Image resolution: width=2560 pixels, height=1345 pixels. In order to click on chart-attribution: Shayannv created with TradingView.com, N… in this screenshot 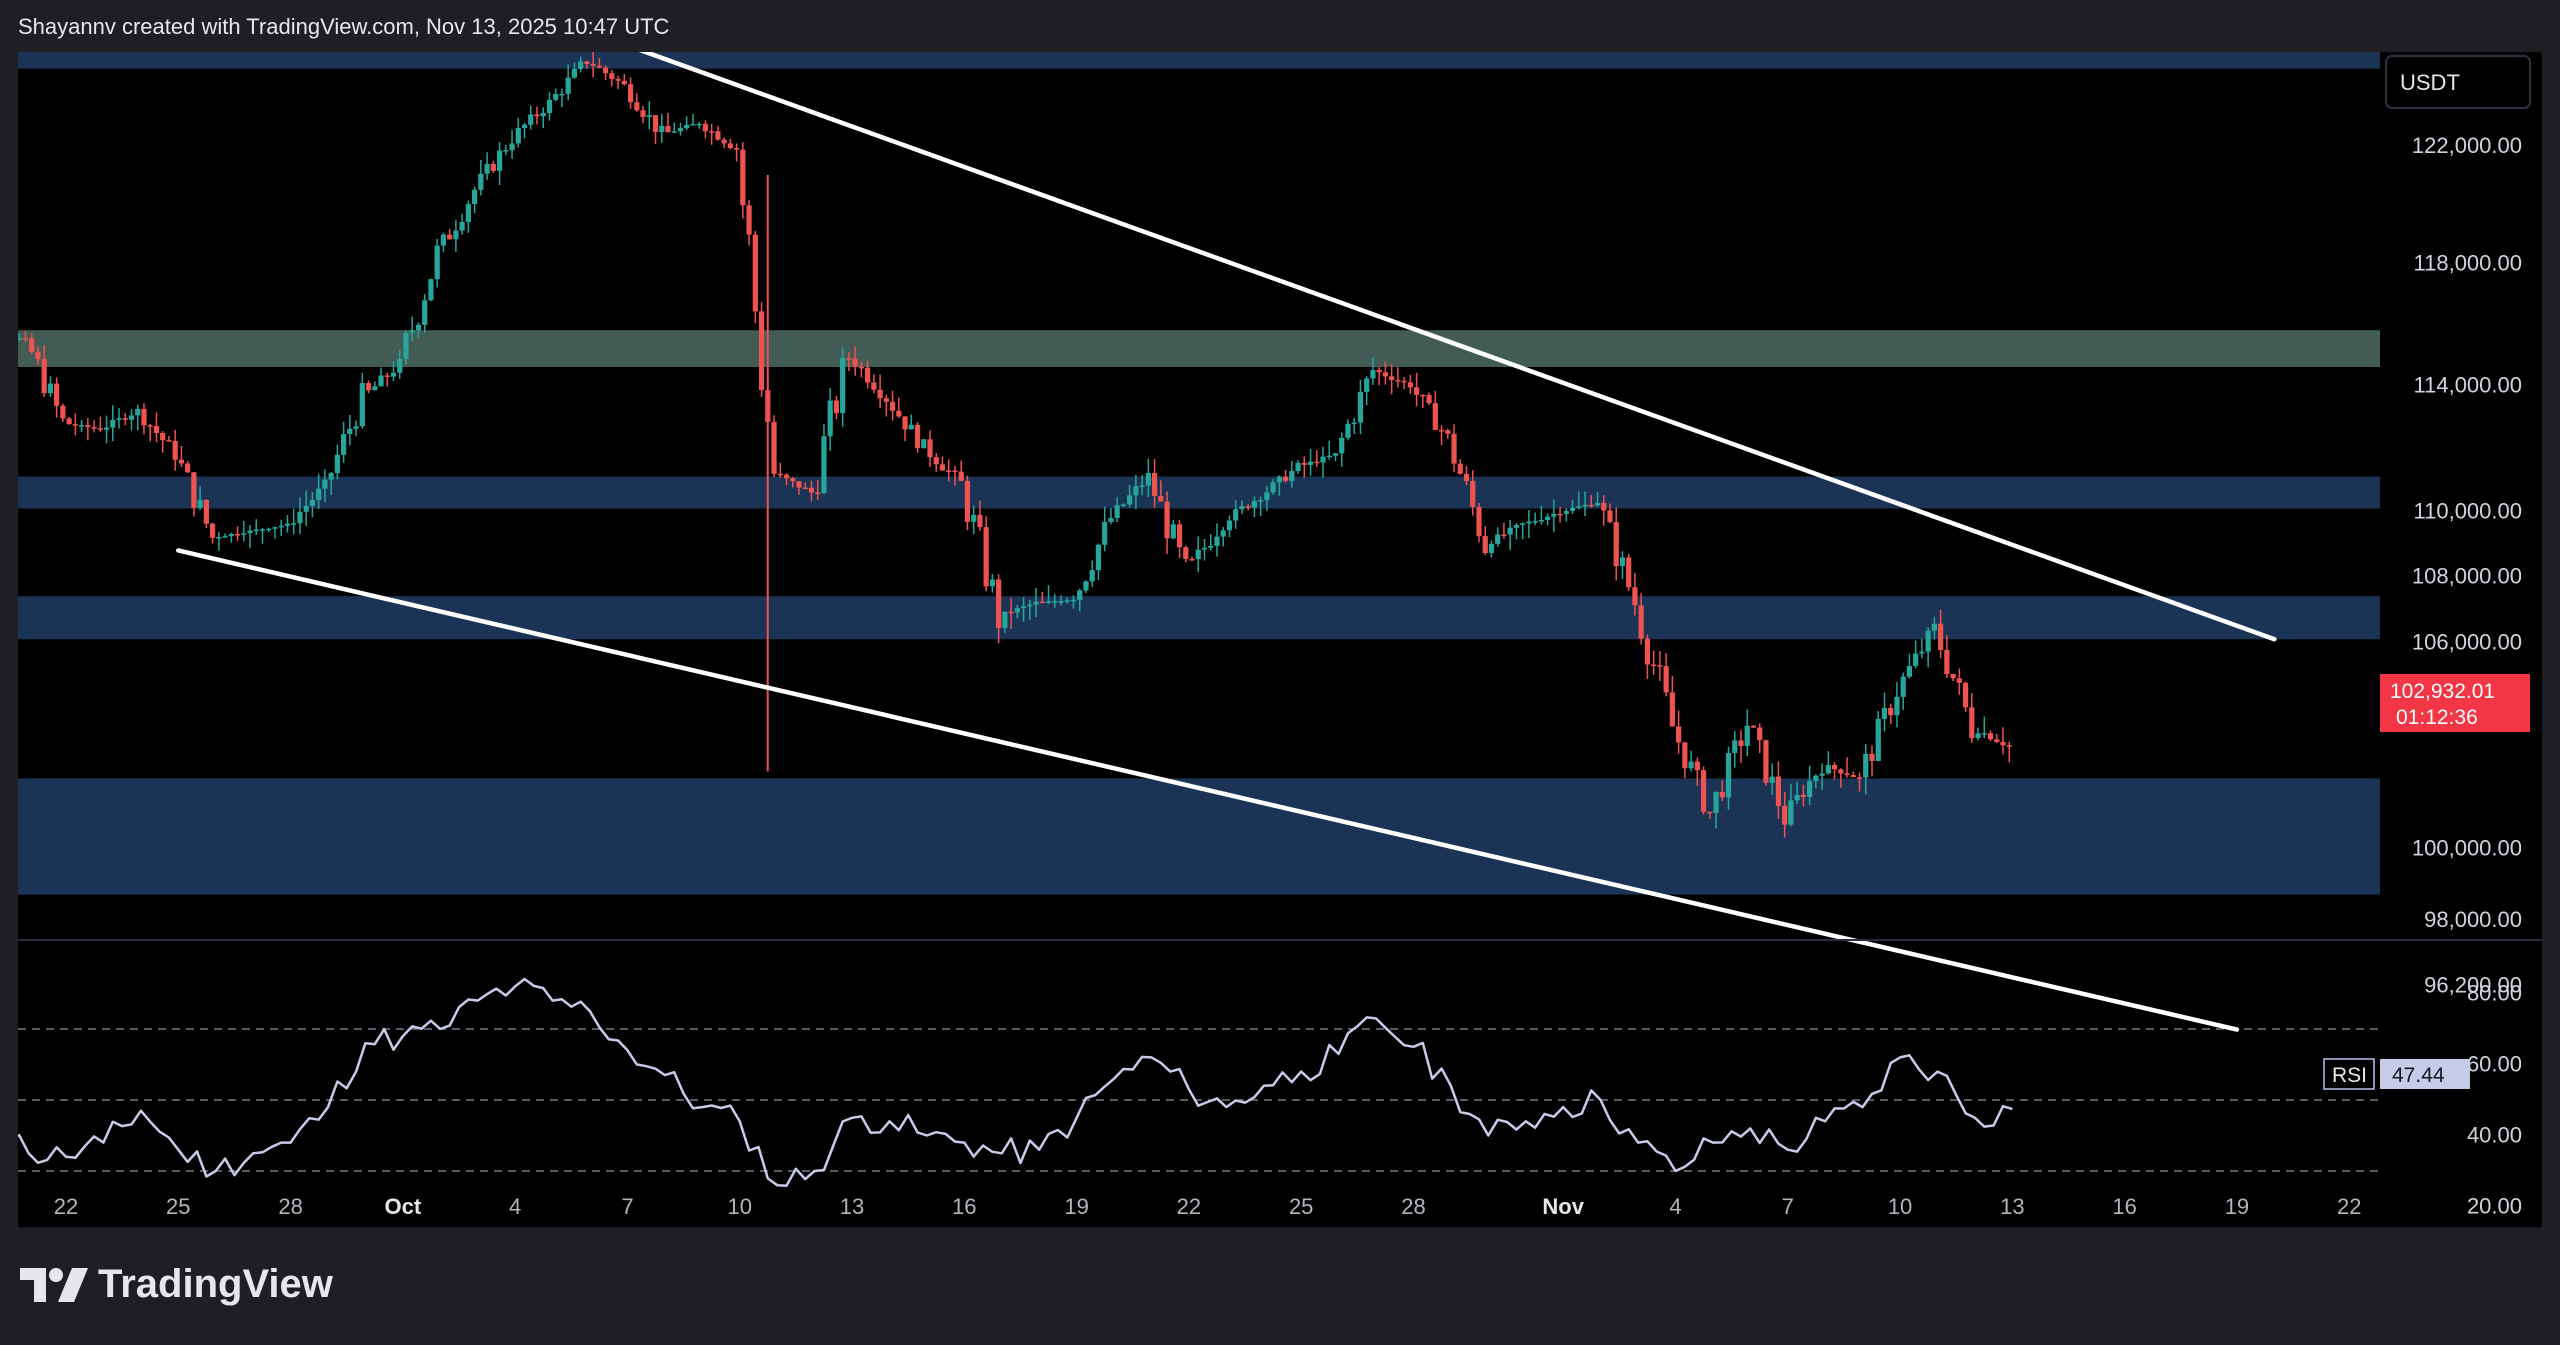, I will do `click(344, 26)`.